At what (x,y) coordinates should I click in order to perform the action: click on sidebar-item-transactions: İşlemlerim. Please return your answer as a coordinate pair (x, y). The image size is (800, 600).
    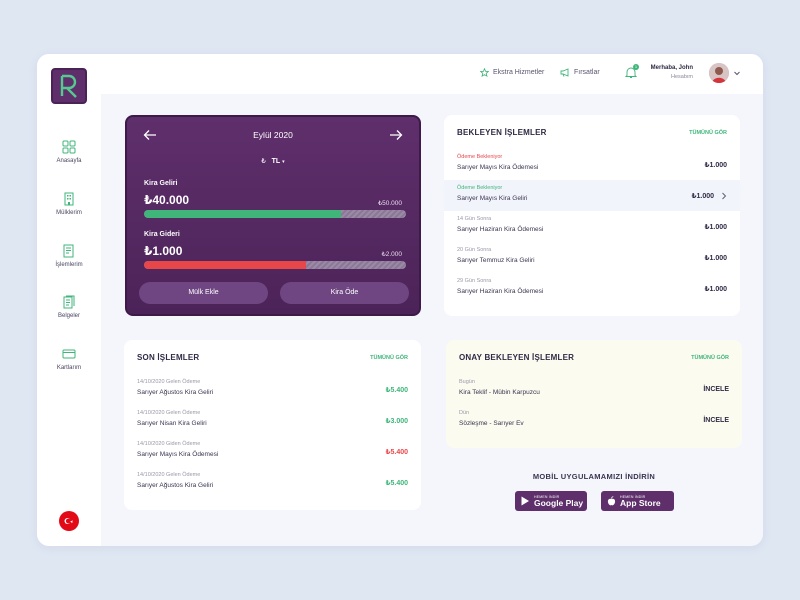
    Looking at the image, I should click on (69, 256).